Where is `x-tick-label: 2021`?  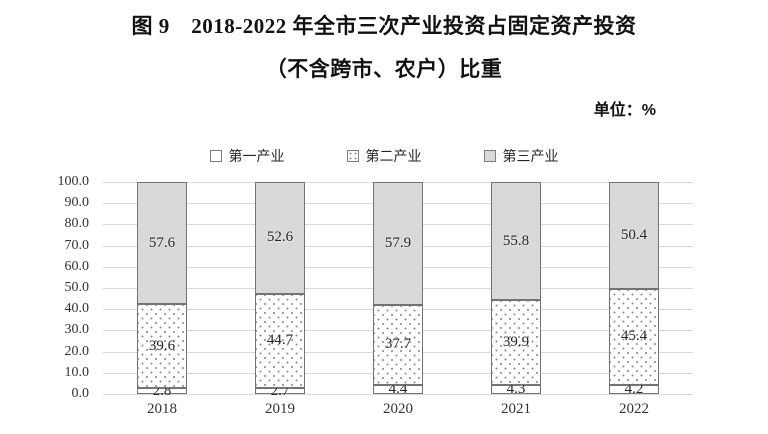
x-tick-label: 2021 is located at coordinates (516, 409).